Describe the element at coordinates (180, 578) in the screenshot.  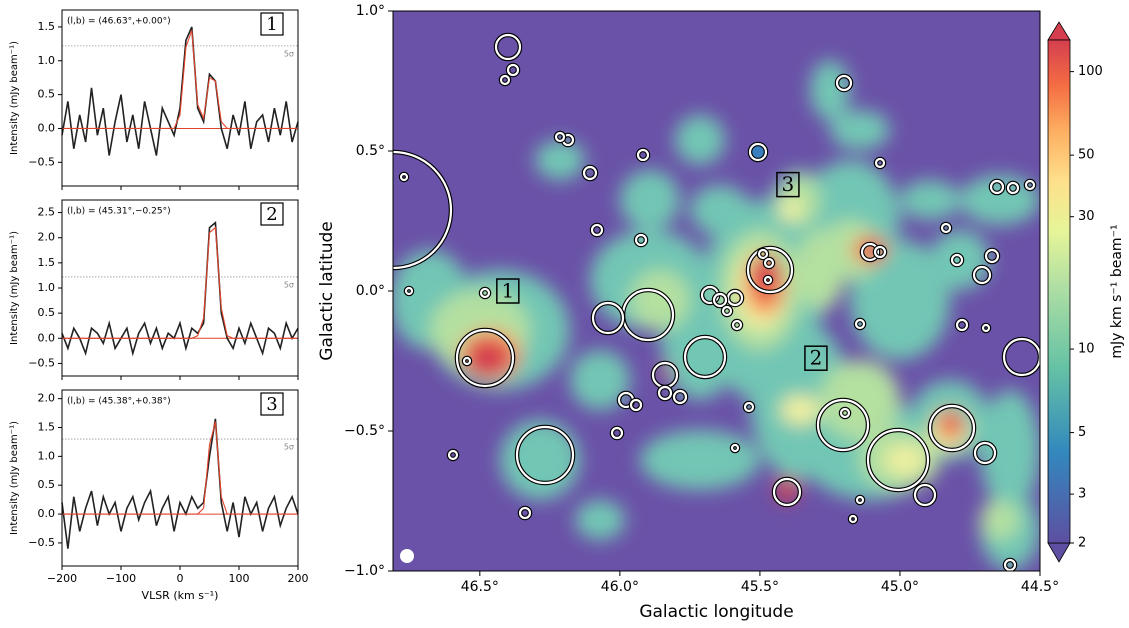
I see `x-tick-label: 0` at that location.